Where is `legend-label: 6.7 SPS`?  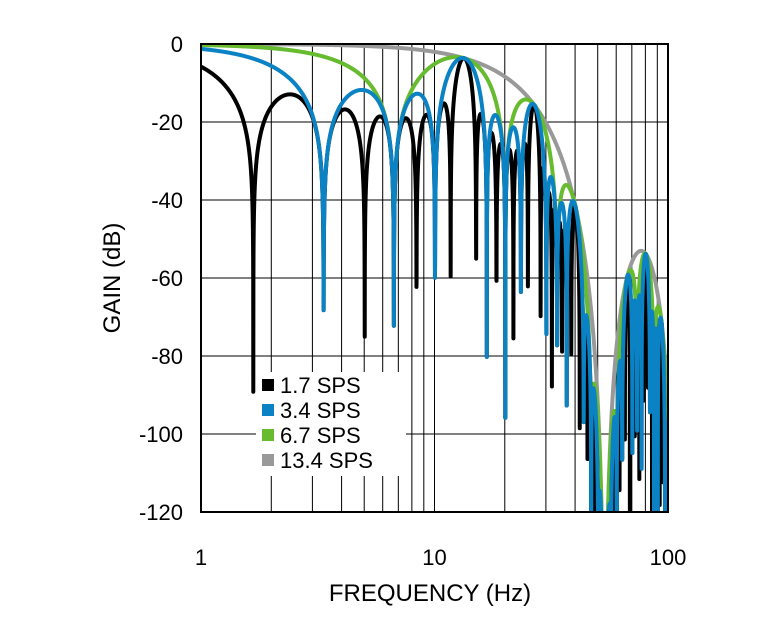
legend-label: 6.7 SPS is located at coordinates (320, 435).